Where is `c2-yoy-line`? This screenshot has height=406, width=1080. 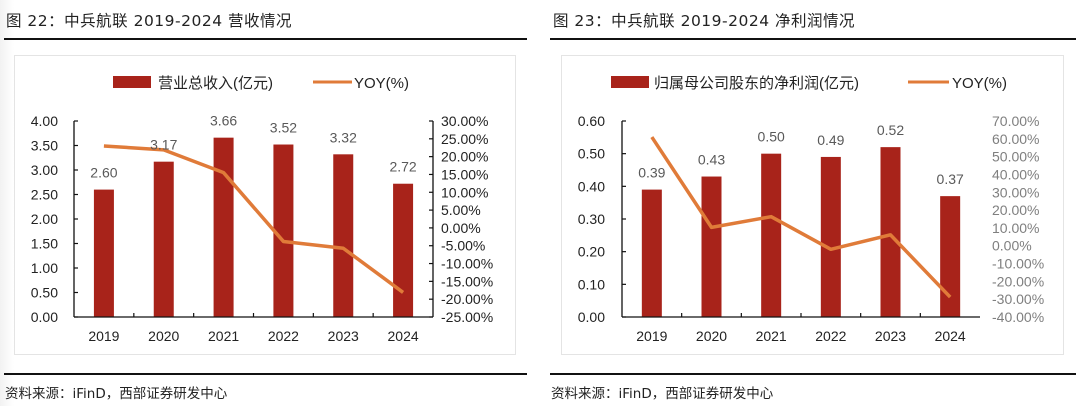 c2-yoy-line is located at coordinates (801, 217).